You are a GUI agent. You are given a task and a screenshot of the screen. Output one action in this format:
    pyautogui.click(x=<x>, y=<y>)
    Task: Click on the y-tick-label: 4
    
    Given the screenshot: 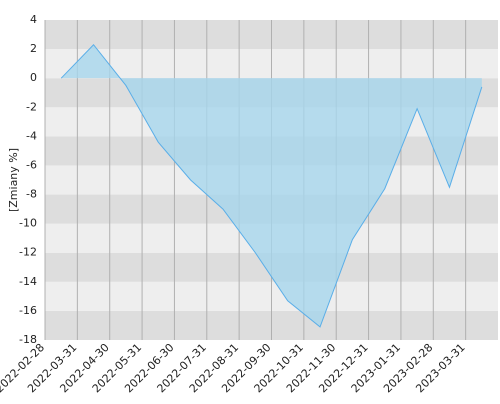 What is the action you would take?
    pyautogui.click(x=33, y=19)
    